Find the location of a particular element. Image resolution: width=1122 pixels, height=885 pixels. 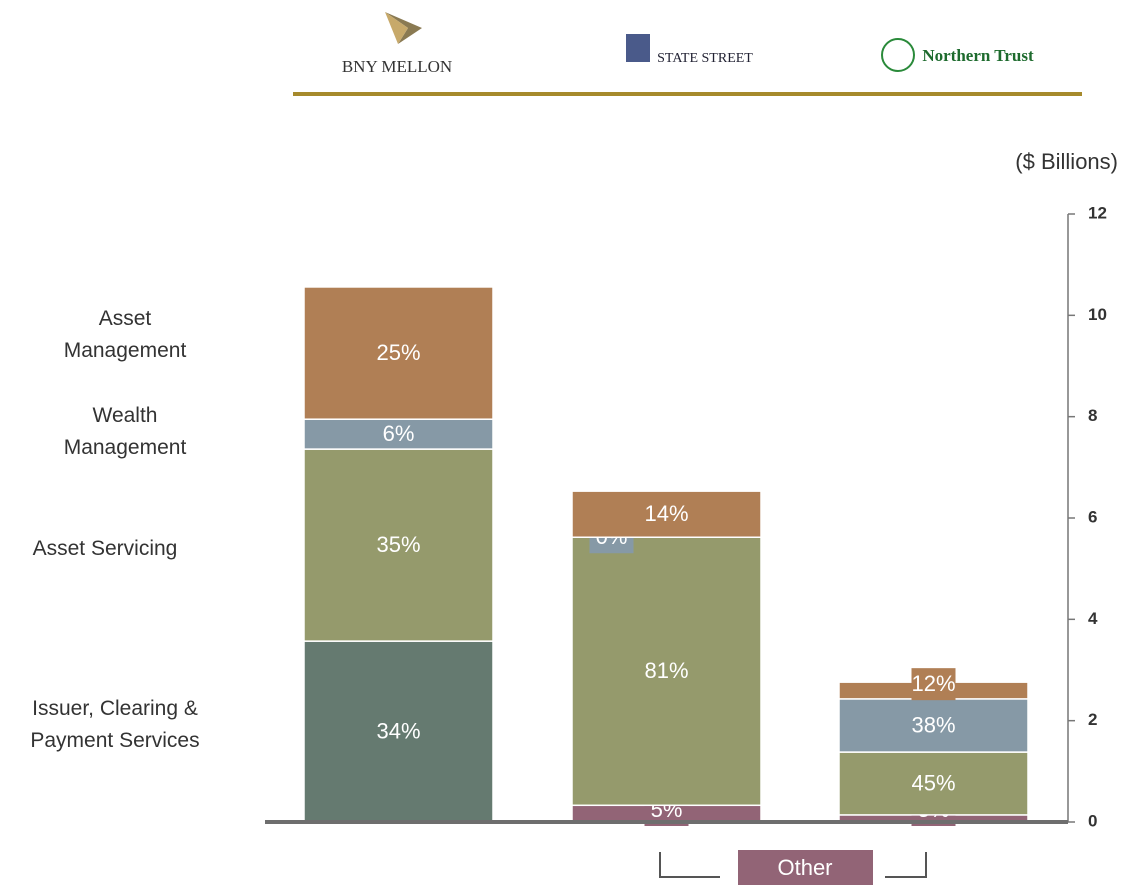

data-label: 38% is located at coordinates (933, 724).